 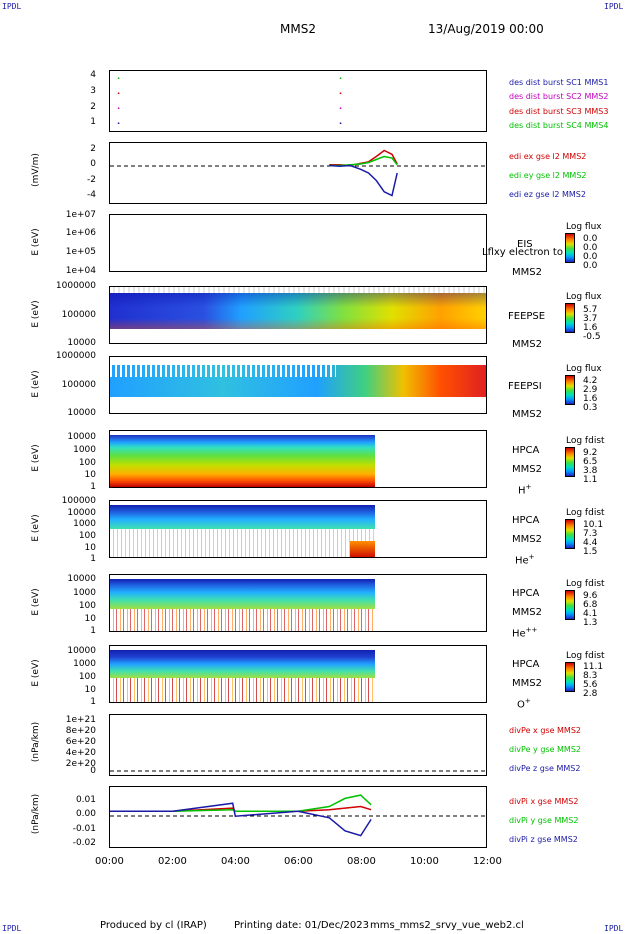 What do you see at coordinates (84, 593) in the screenshot?
I see `hpca-hepp-ytick: 1000` at bounding box center [84, 593].